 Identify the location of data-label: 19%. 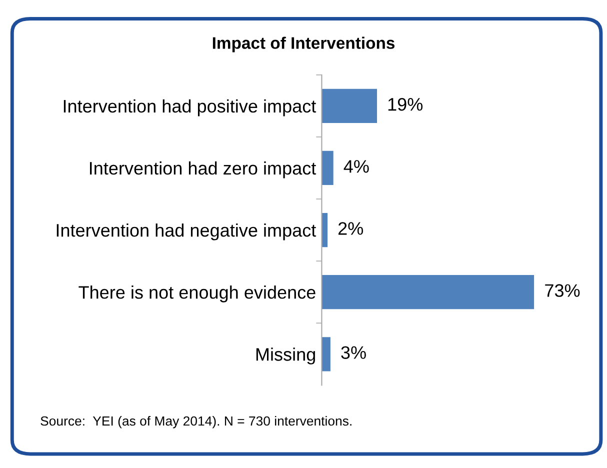
(405, 104).